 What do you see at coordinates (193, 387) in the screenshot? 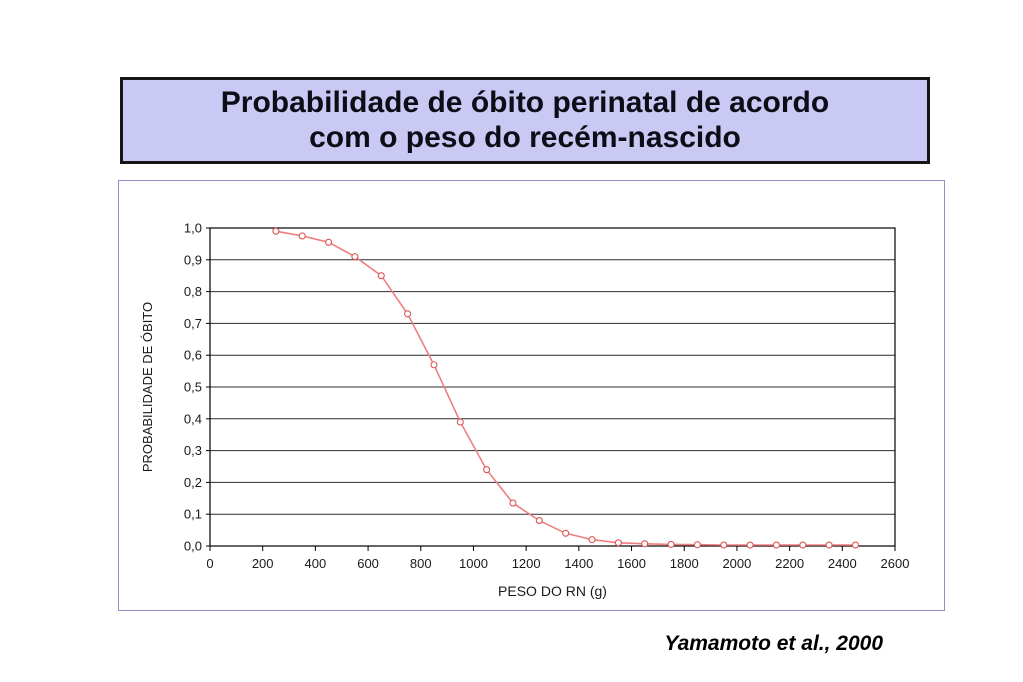
I see `y-tick-label: 0,5` at bounding box center [193, 387].